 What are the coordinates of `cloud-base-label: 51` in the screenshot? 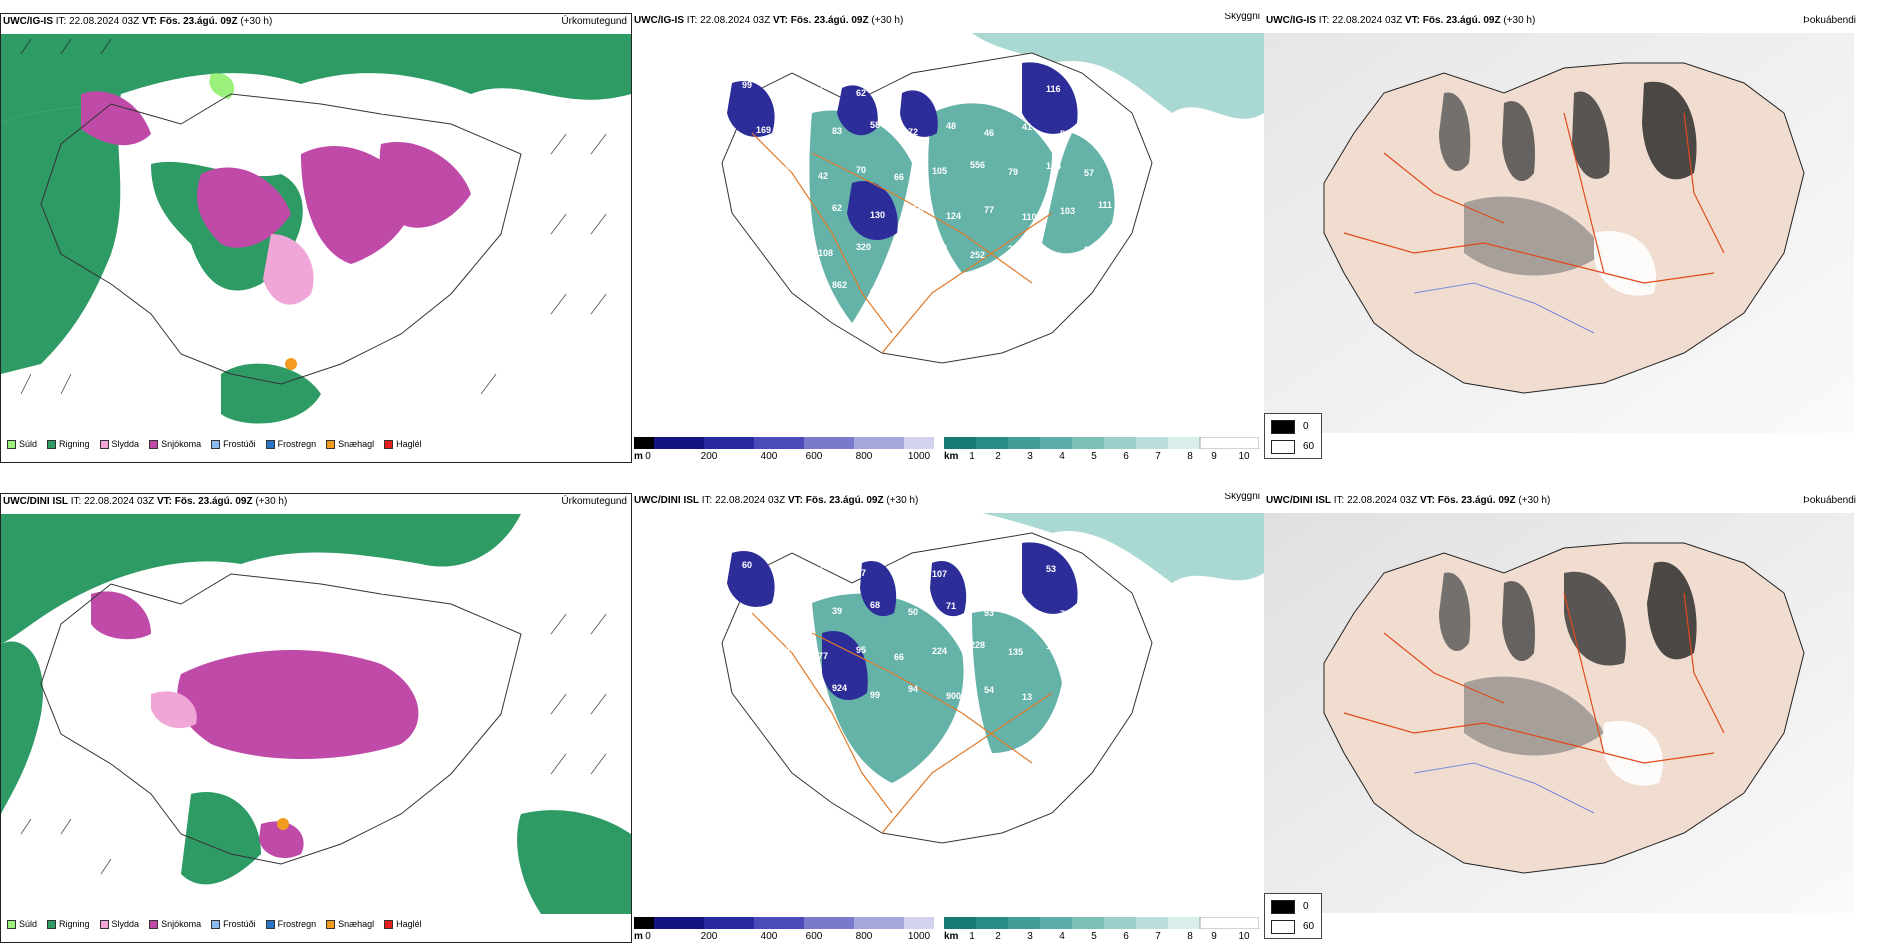 It's located at (799, 617).